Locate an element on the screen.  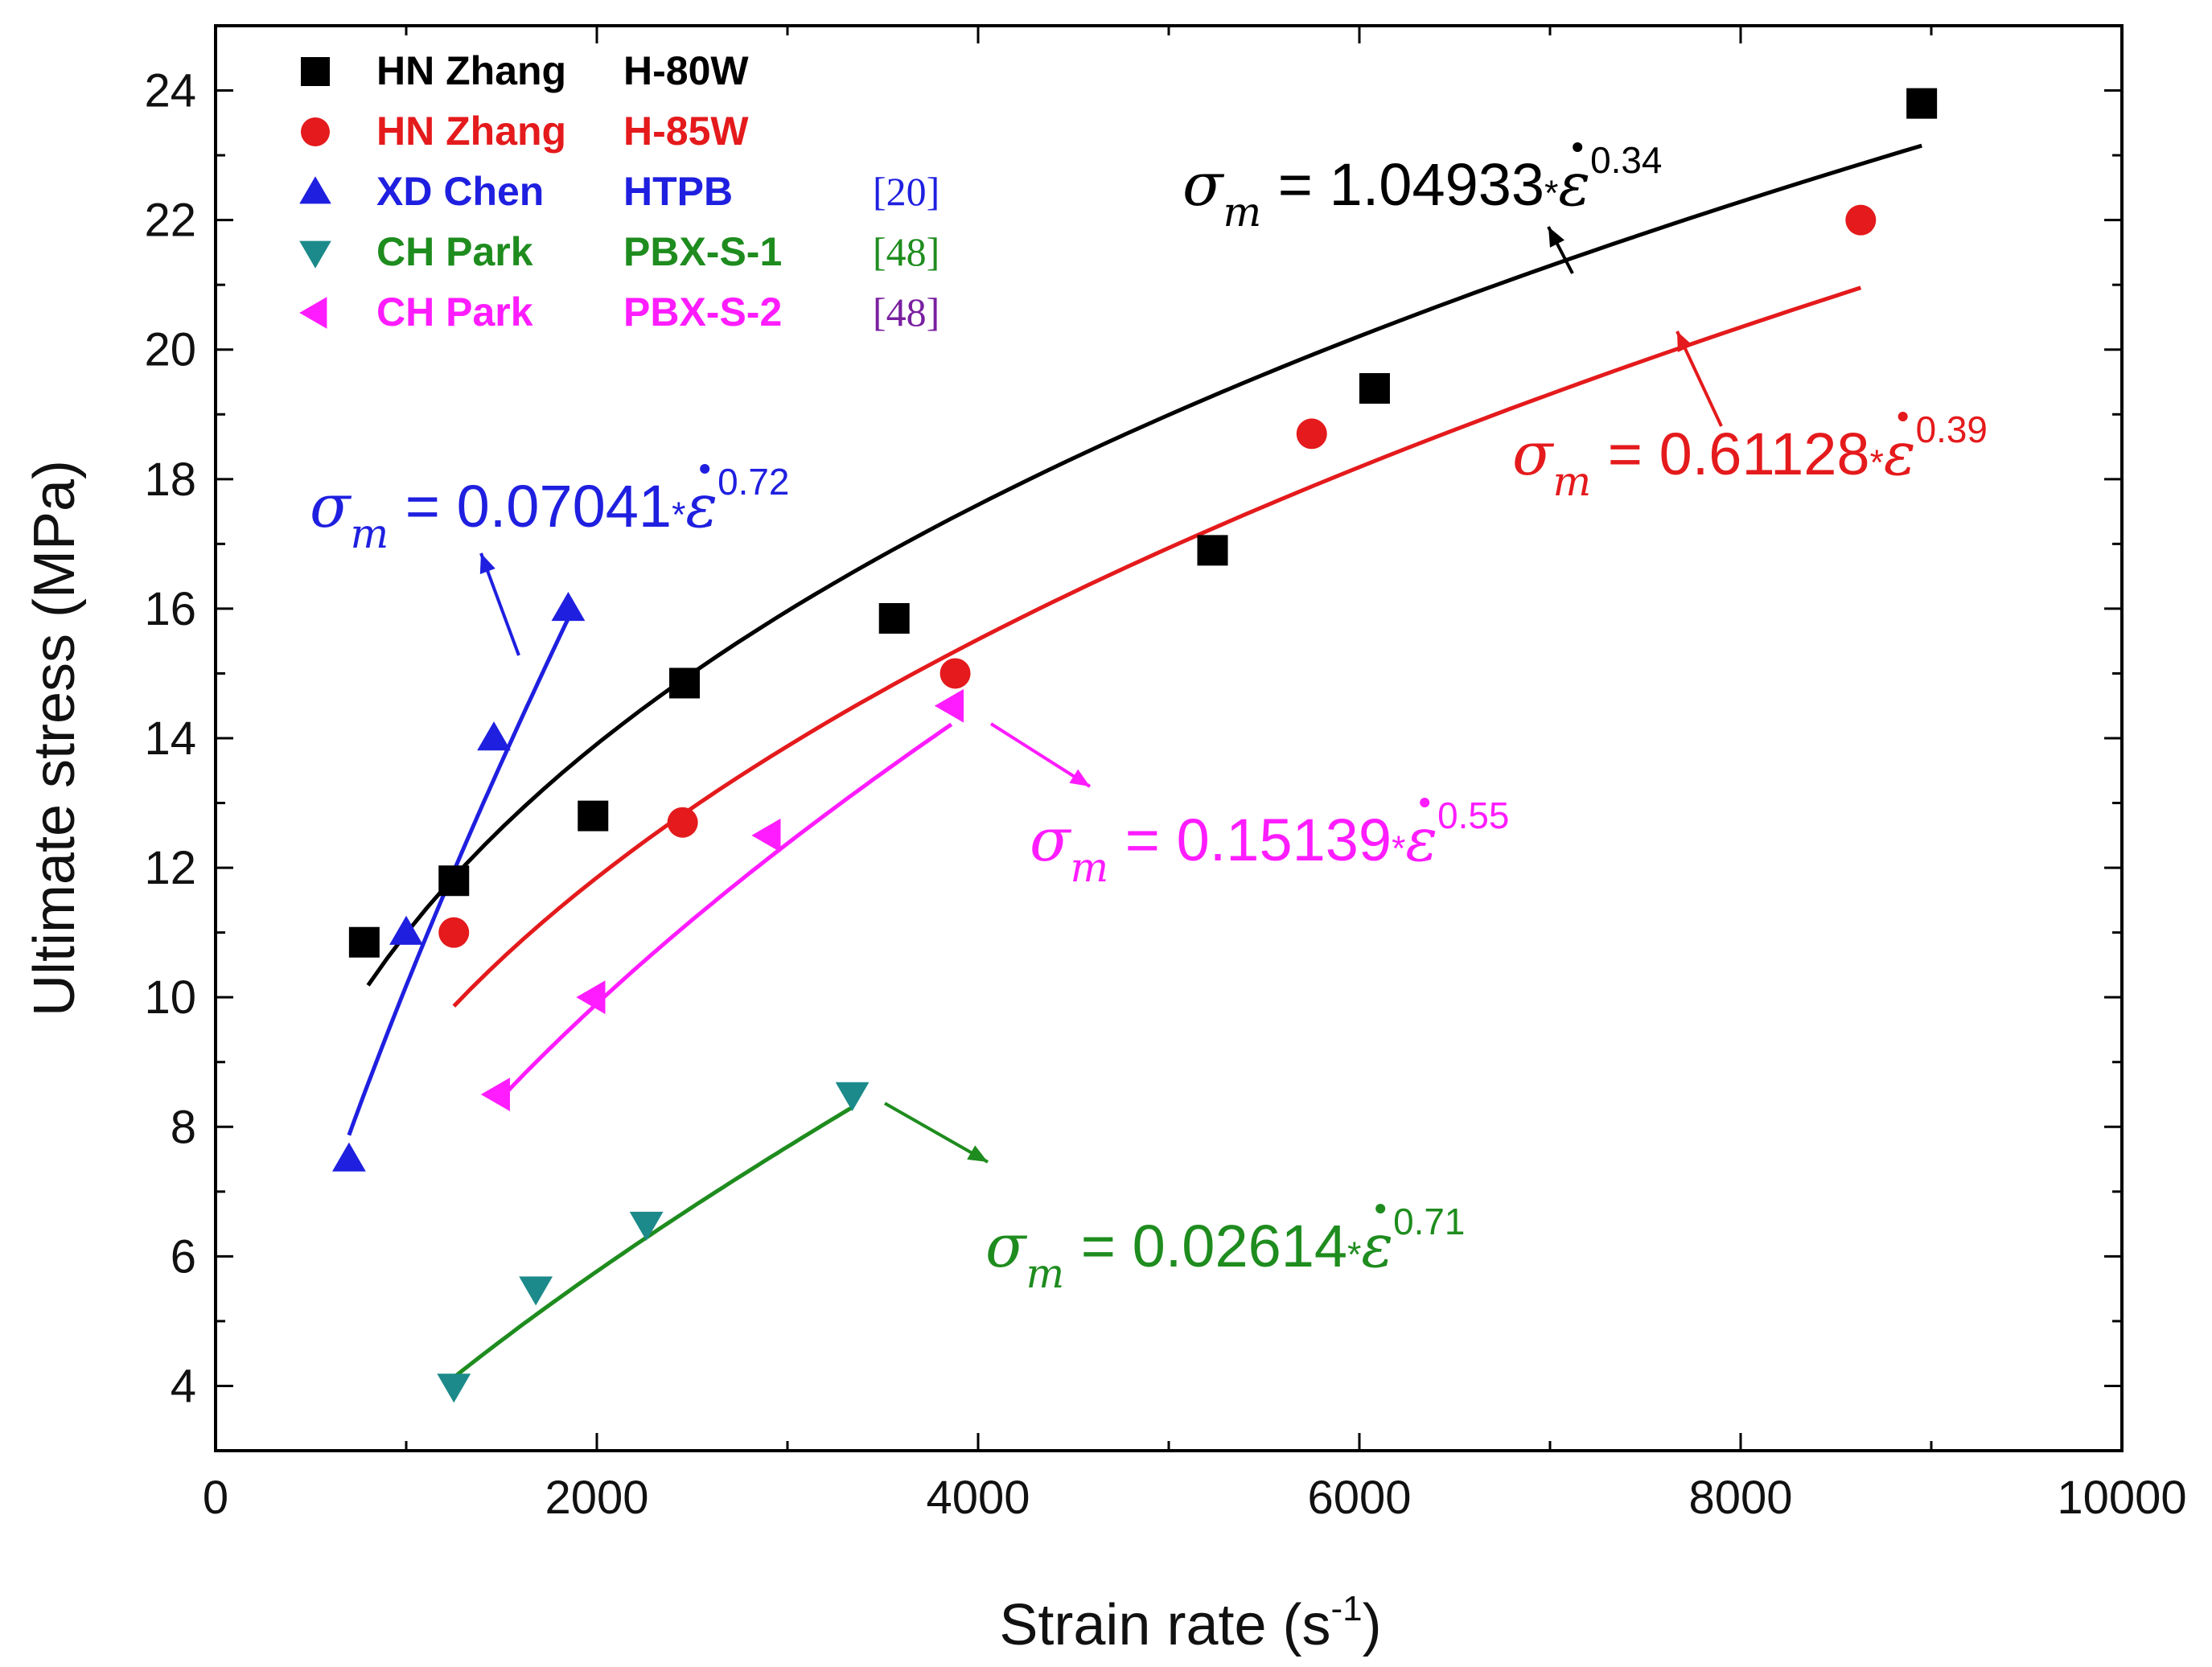
y-axis-title: Ultimate stress (MPa) is located at coordinates (55, 738).